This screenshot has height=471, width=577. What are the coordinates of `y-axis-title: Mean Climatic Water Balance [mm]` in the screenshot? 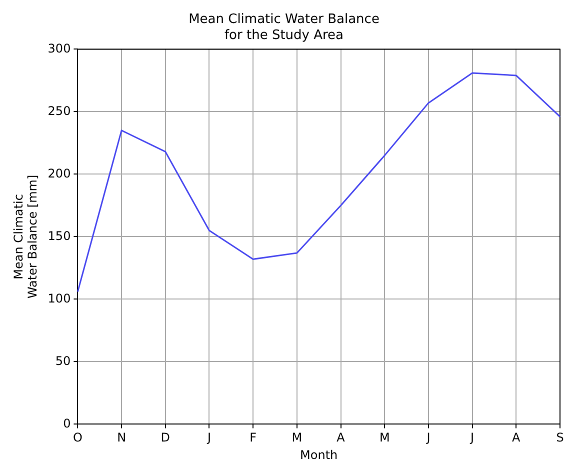 It's located at (25, 236).